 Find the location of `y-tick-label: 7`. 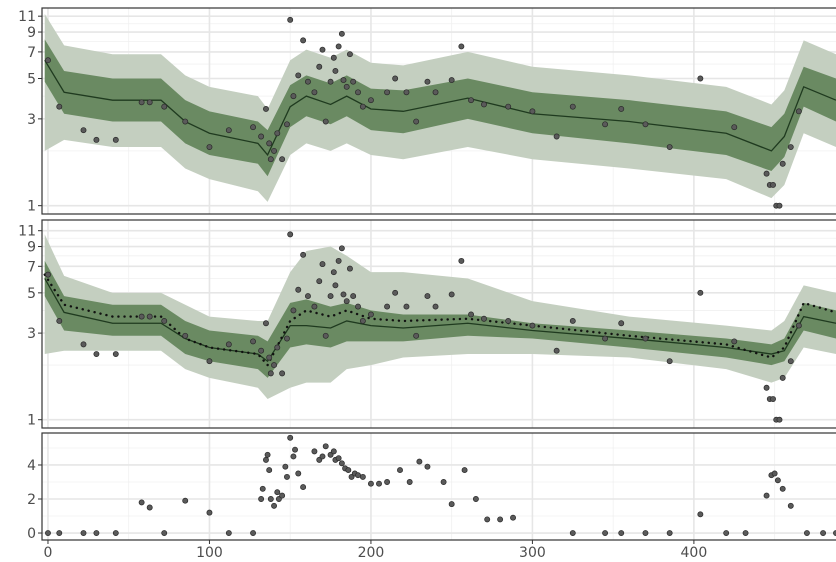

y-tick-label: 7 is located at coordinates (31, 53).